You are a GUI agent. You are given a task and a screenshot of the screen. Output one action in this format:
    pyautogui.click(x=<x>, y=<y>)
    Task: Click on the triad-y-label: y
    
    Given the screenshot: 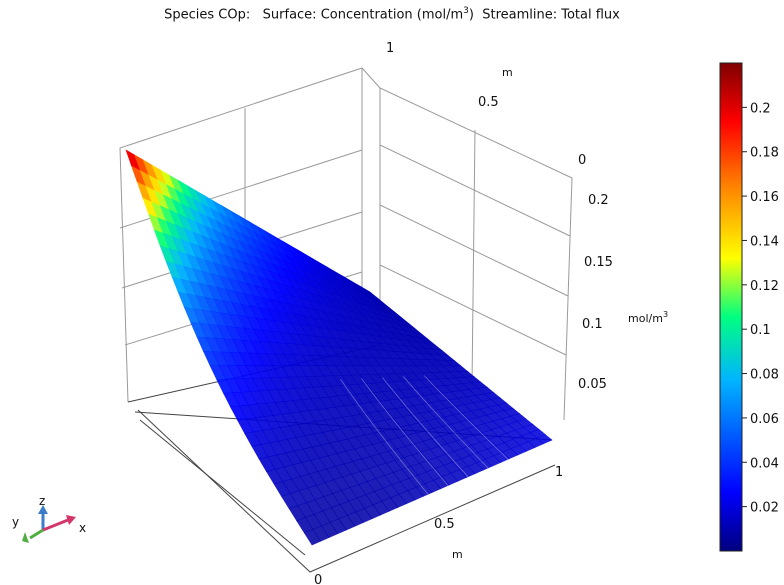 What is the action you would take?
    pyautogui.click(x=15, y=522)
    